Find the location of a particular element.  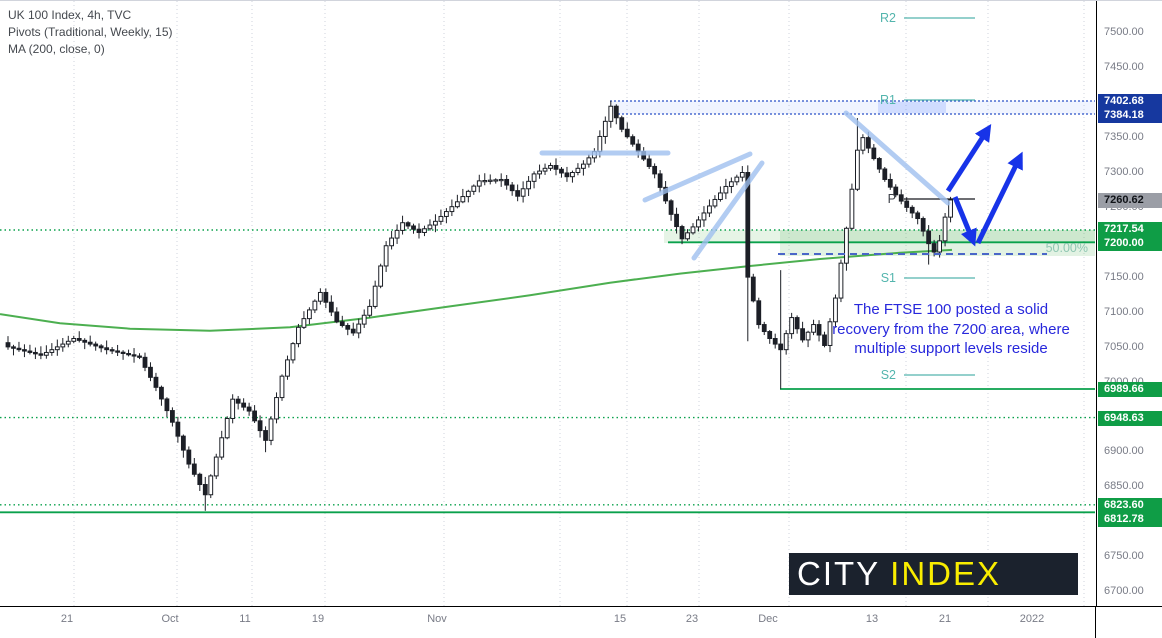

price-badge-7217-54: 7217.54 is located at coordinates (1130, 229).